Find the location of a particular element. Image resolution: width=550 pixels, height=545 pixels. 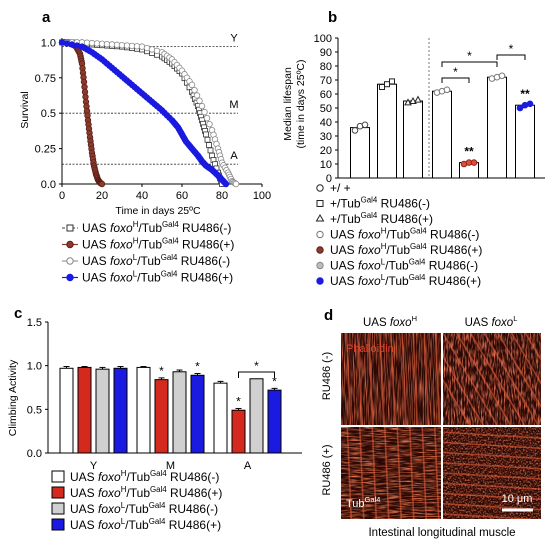

x-tick-label: 20 is located at coordinates (102, 196).